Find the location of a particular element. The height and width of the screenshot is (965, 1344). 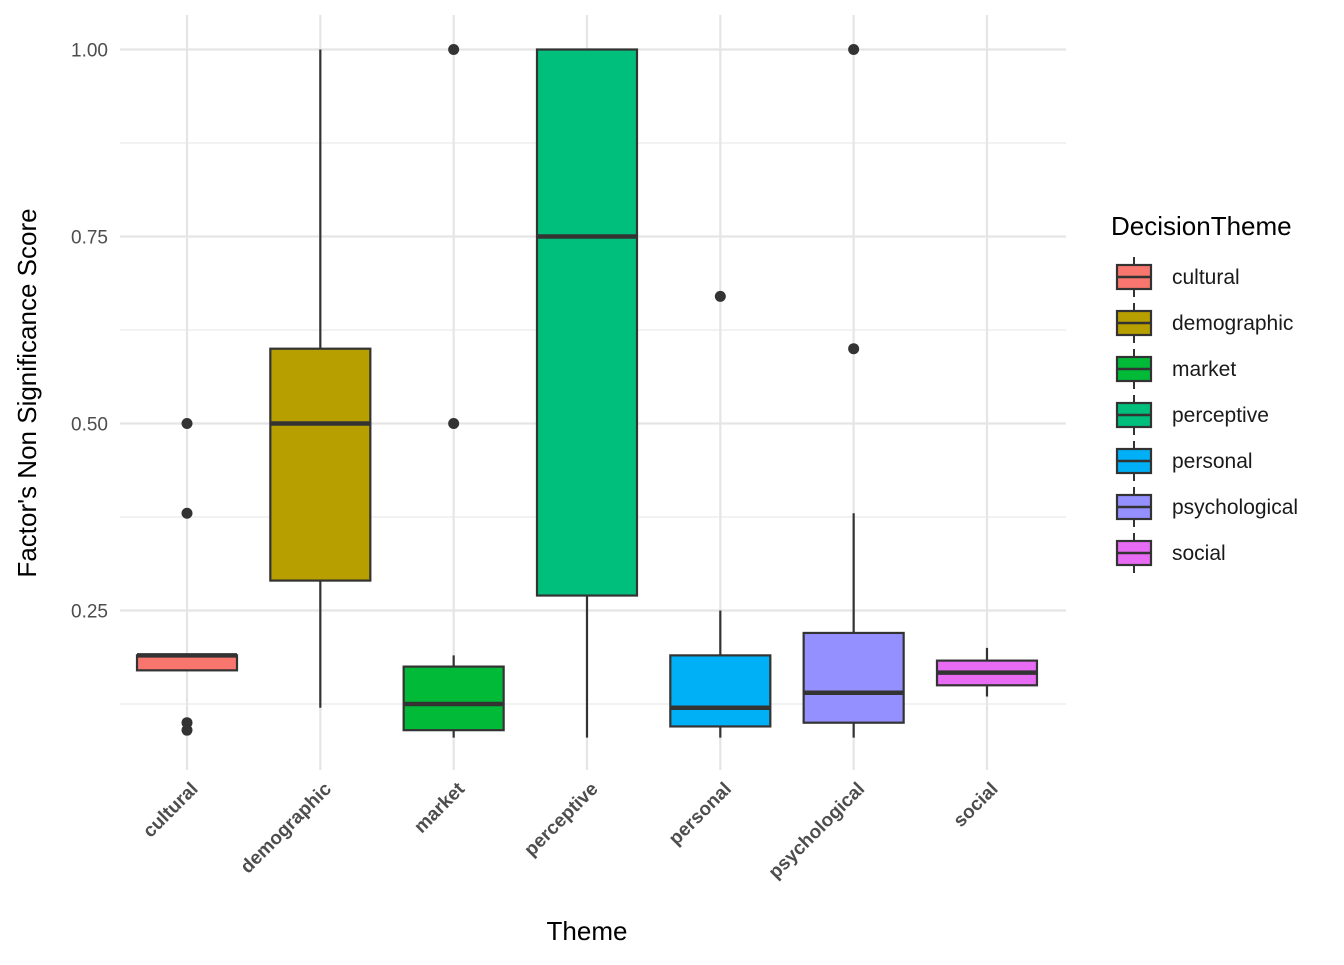

legend-label: perceptive is located at coordinates (1220, 415).